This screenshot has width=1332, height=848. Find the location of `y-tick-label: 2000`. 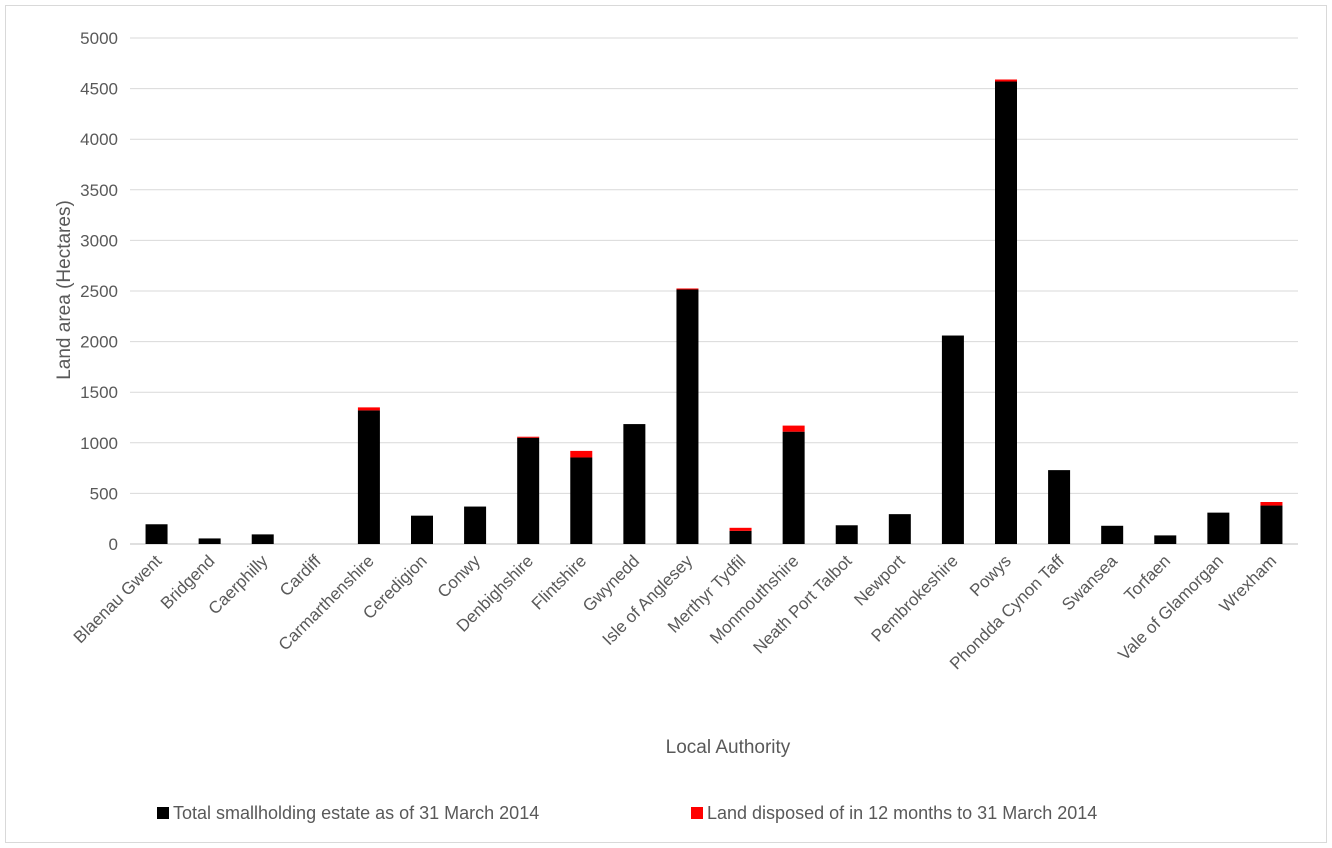

y-tick-label: 2000 is located at coordinates (99, 342).